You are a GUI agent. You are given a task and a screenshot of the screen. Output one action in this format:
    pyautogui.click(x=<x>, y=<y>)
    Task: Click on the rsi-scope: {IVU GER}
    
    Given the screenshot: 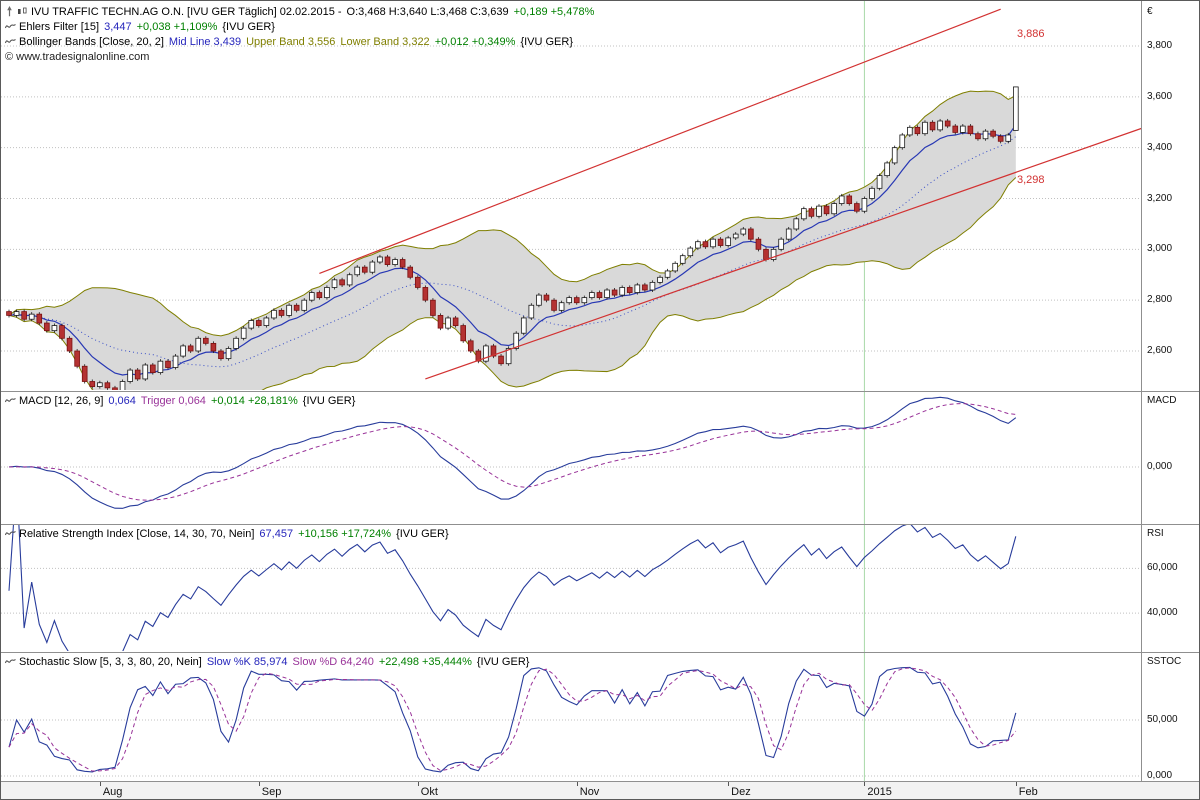 What is the action you would take?
    pyautogui.click(x=422, y=533)
    